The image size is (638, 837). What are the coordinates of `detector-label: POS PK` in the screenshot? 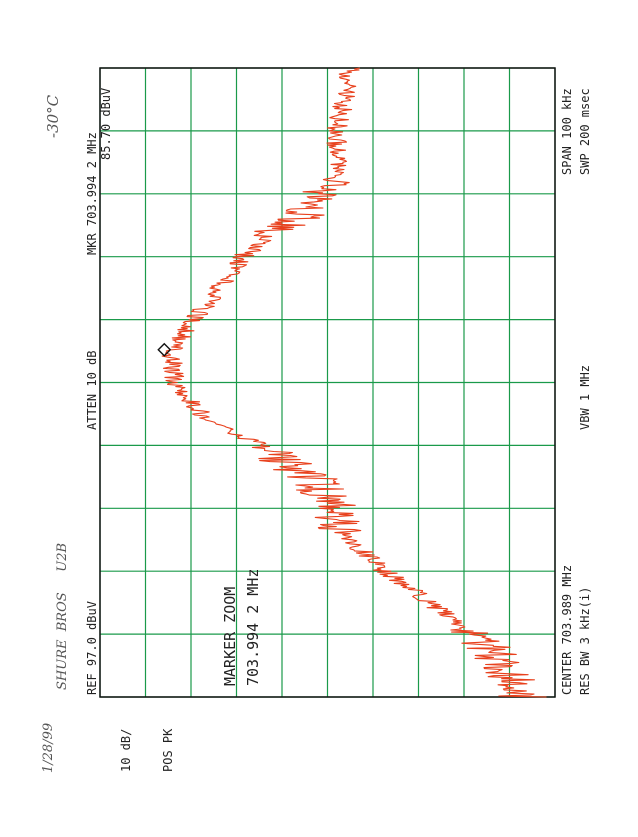 It's located at (168, 750).